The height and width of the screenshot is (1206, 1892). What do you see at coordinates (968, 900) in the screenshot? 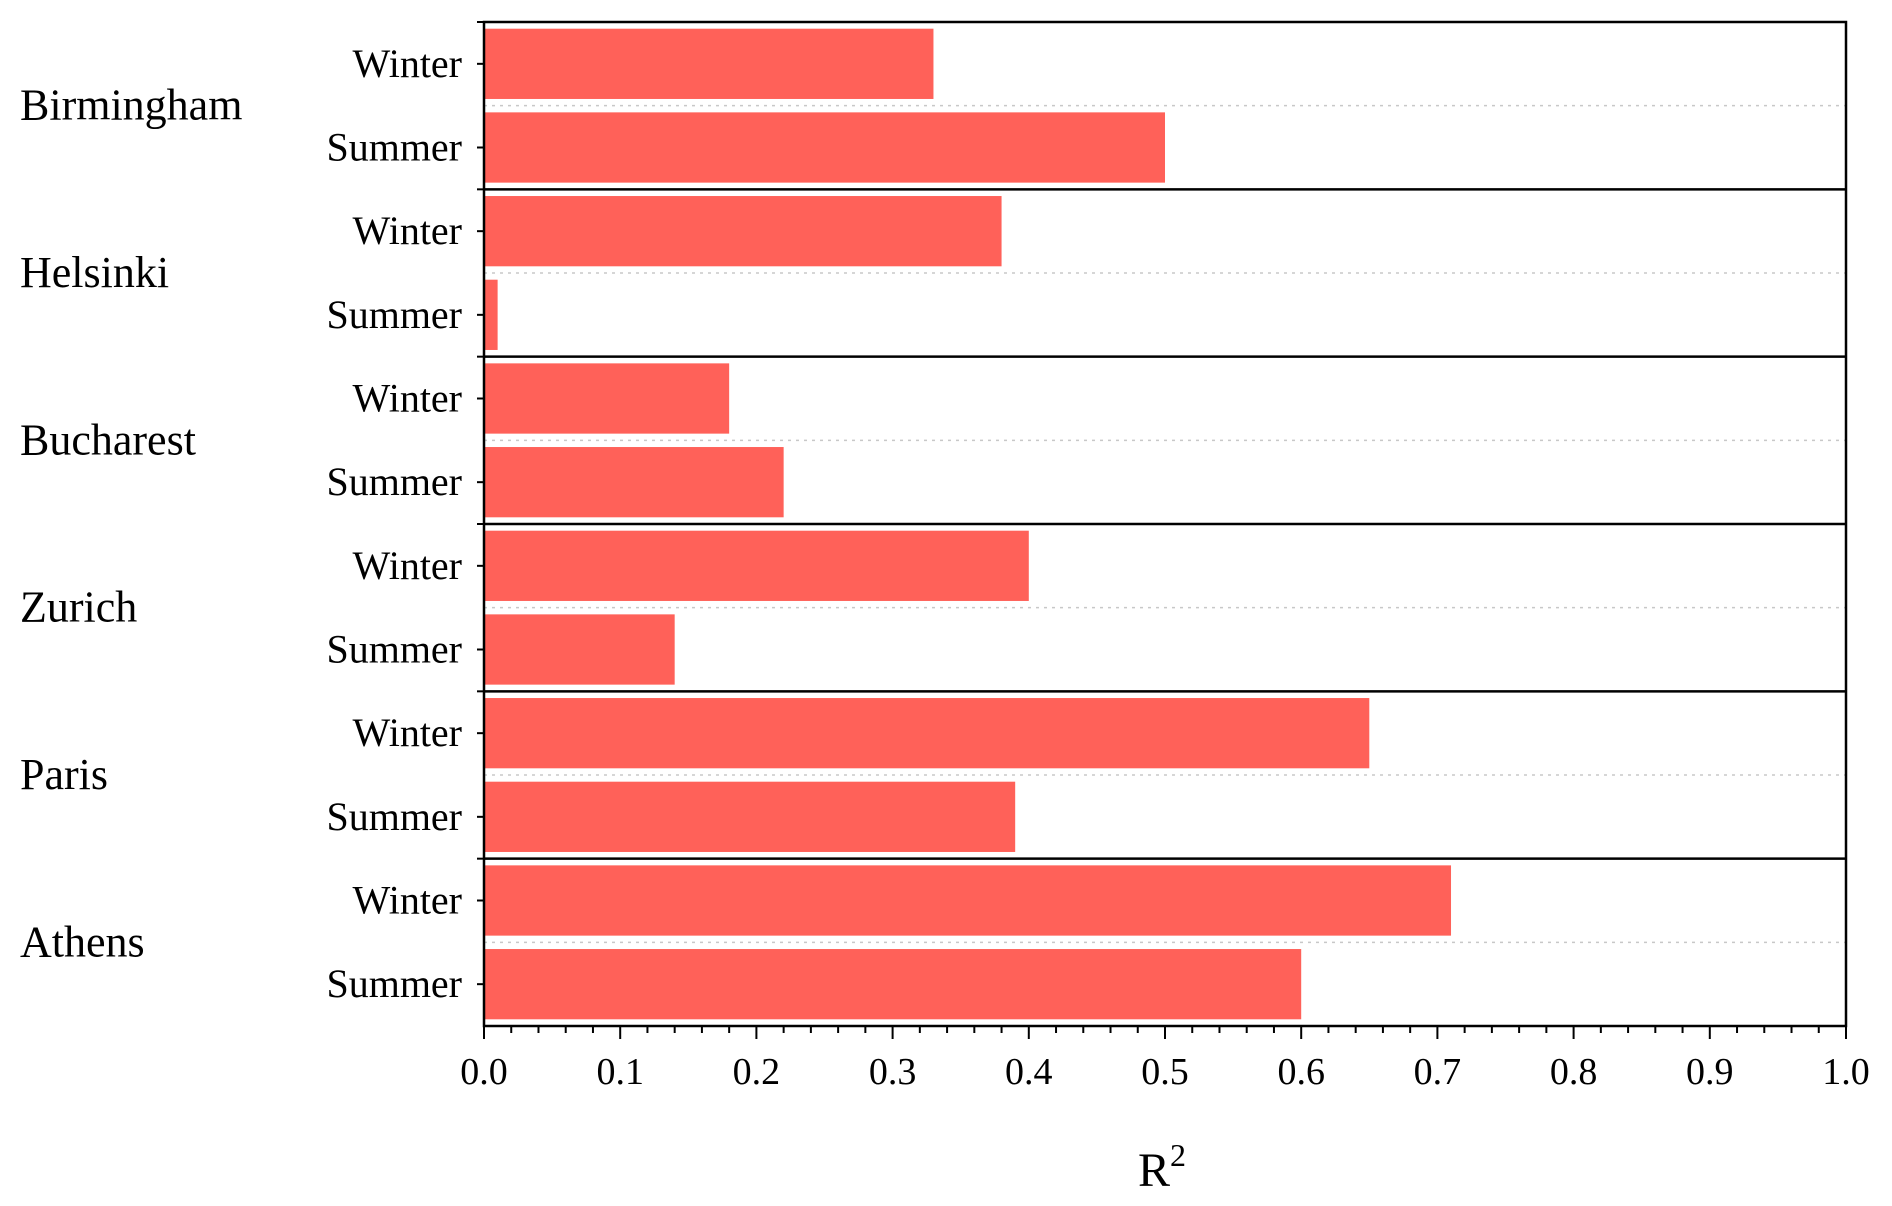
I see `bar-athens-winter` at bounding box center [968, 900].